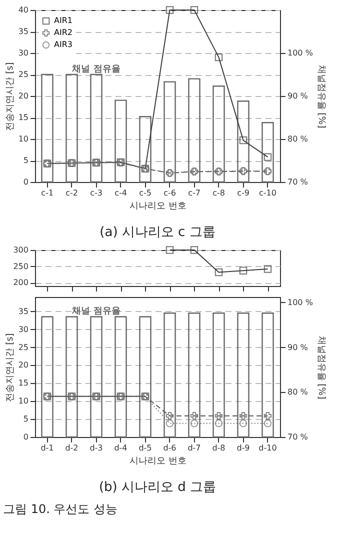 Image resolution: width=354 pixels, height=542 pixels. Describe the element at coordinates (23, 10) in the screenshot. I see `y-tick-label: 40` at that location.